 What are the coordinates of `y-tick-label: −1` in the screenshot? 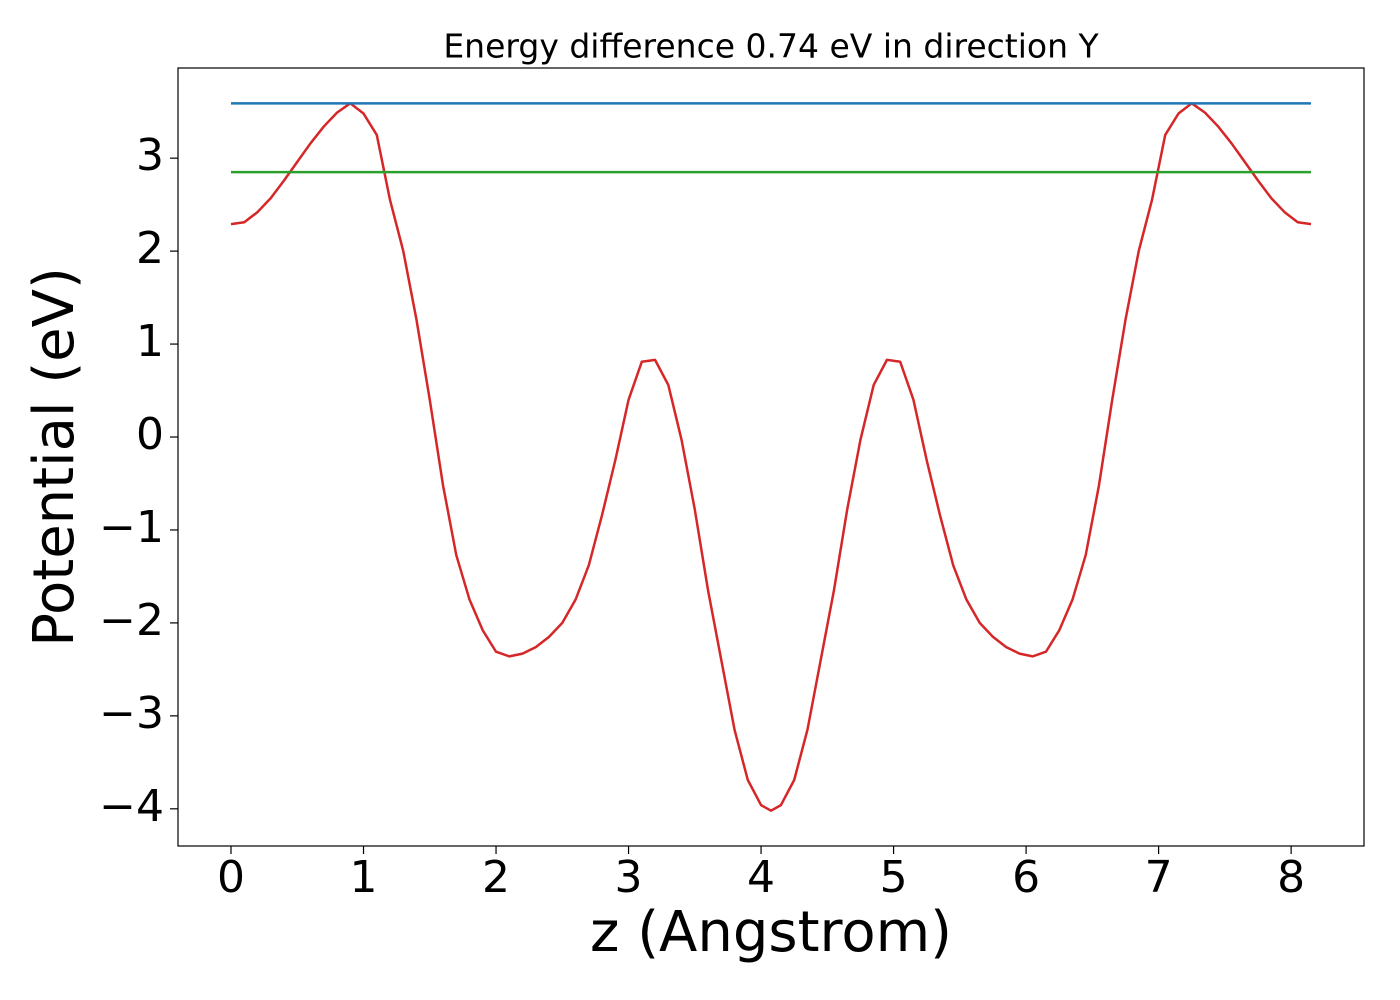 It's located at (131, 527).